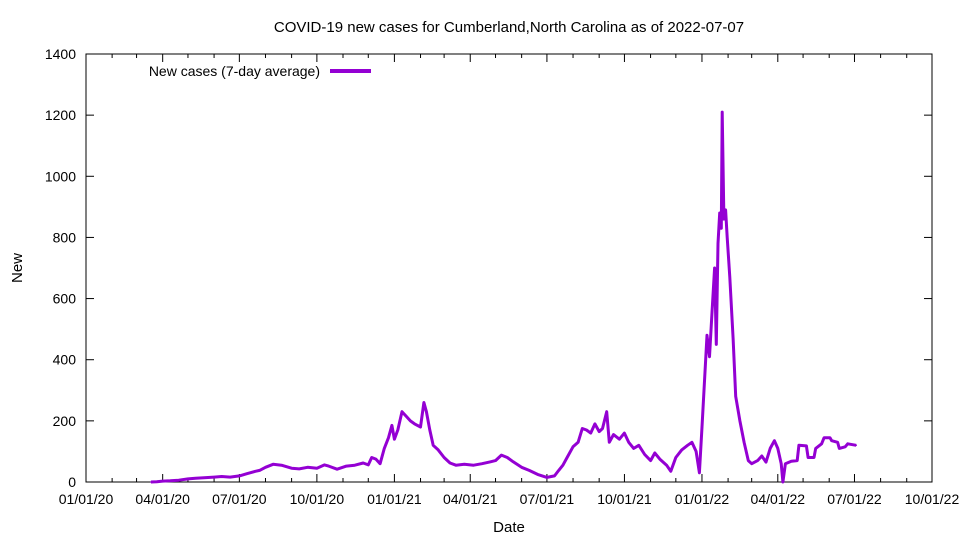  I want to click on y-tick-label: 1400, so click(60, 54).